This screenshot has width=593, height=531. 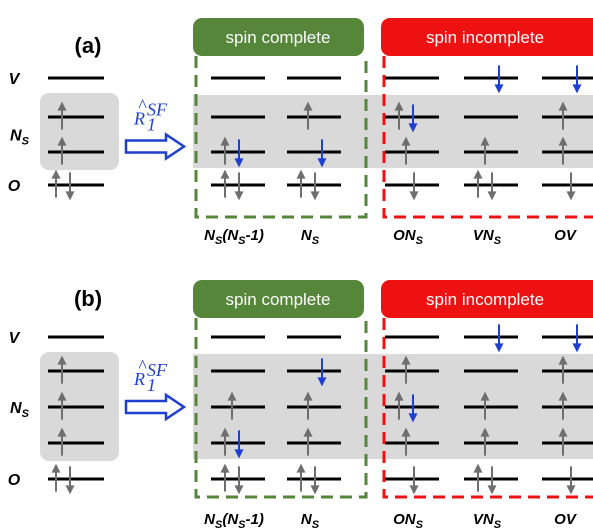 What do you see at coordinates (393, 131) in the screenshot?
I see `singly-occupied-band` at bounding box center [393, 131].